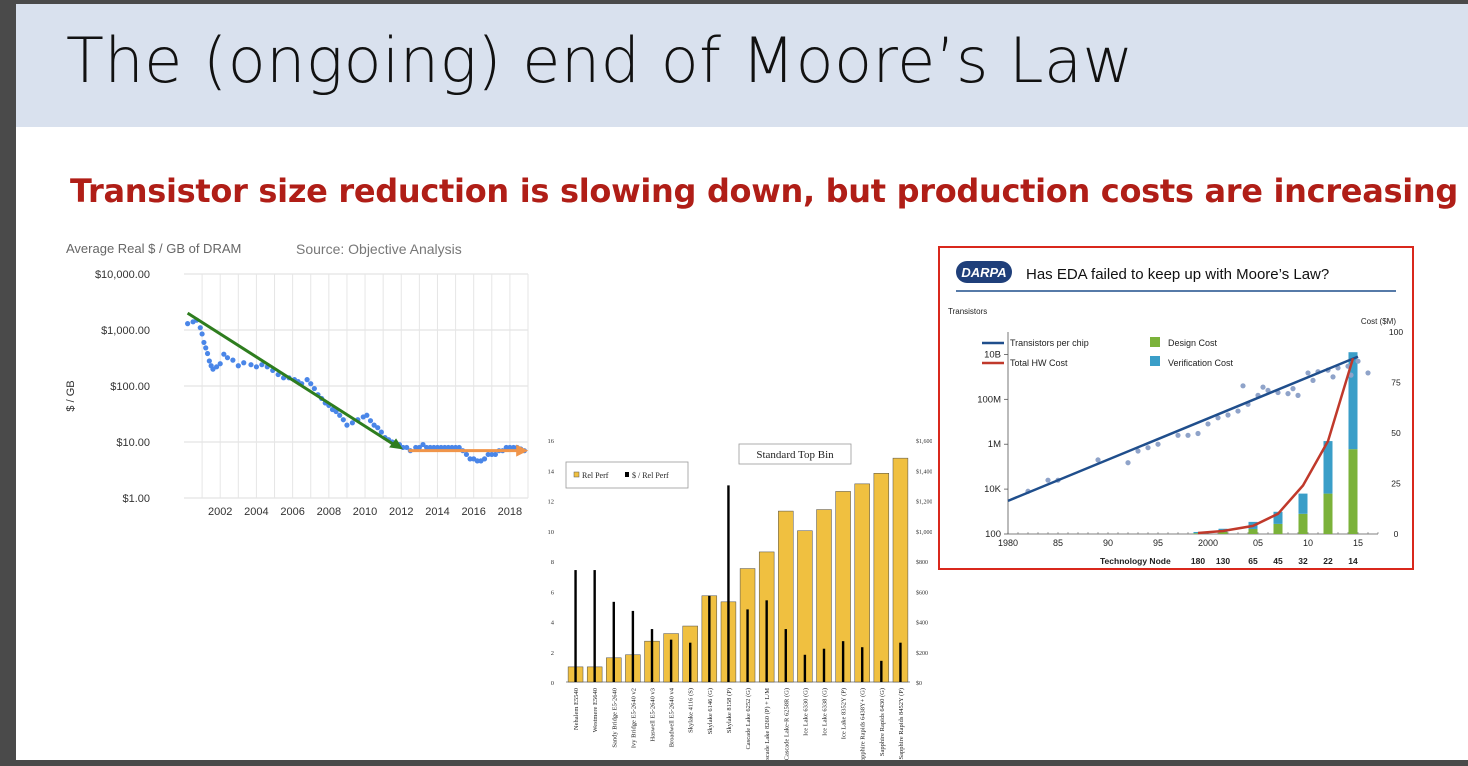 The image size is (1468, 766). Describe the element at coordinates (729, 710) in the screenshot. I see `chart2-category-label: Skylake 8158 (P)` at that location.